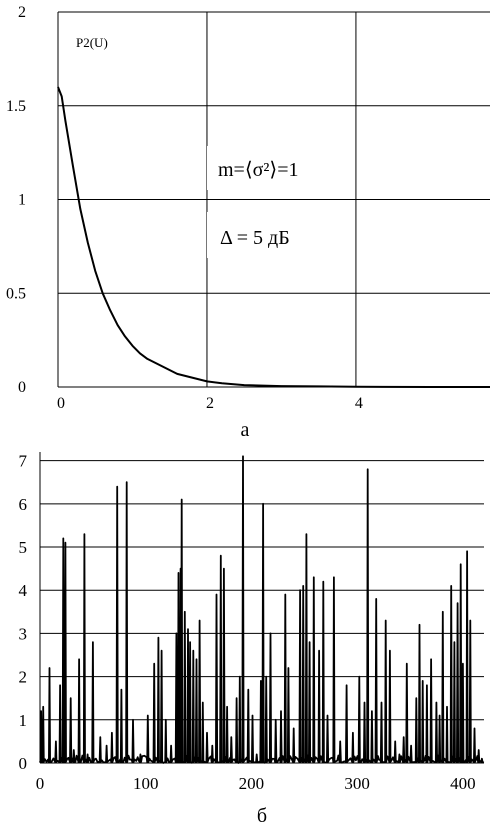 The height and width of the screenshot is (835, 490). What do you see at coordinates (23, 763) in the screenshot?
I see `chart-b-ytick-label-0: 0` at bounding box center [23, 763].